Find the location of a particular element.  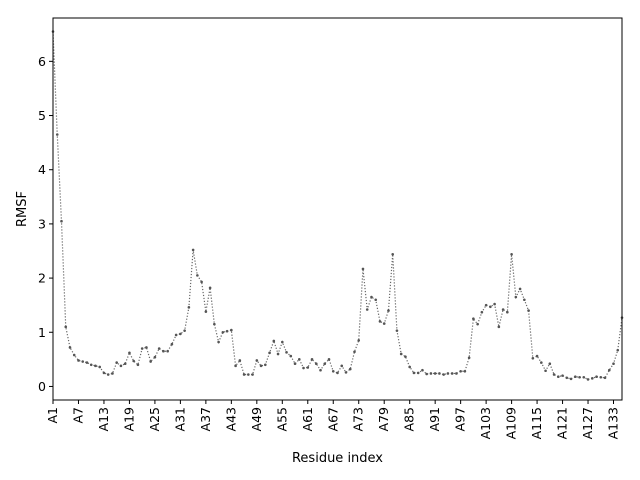

y-axis: 0 1 2 3 4 5 6 is located at coordinates (45, 224).